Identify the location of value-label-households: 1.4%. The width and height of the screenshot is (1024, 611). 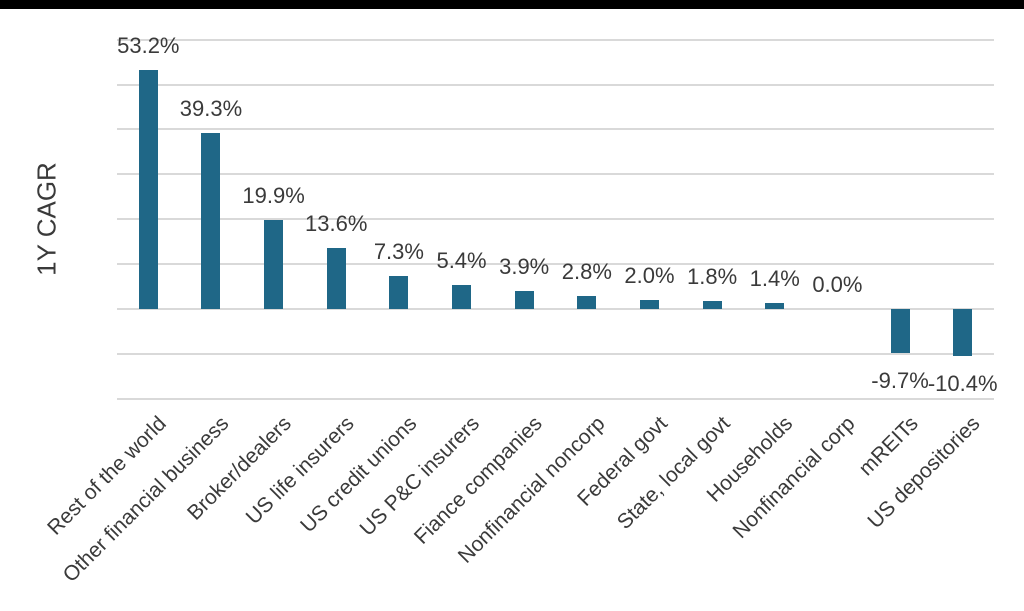
(774, 278).